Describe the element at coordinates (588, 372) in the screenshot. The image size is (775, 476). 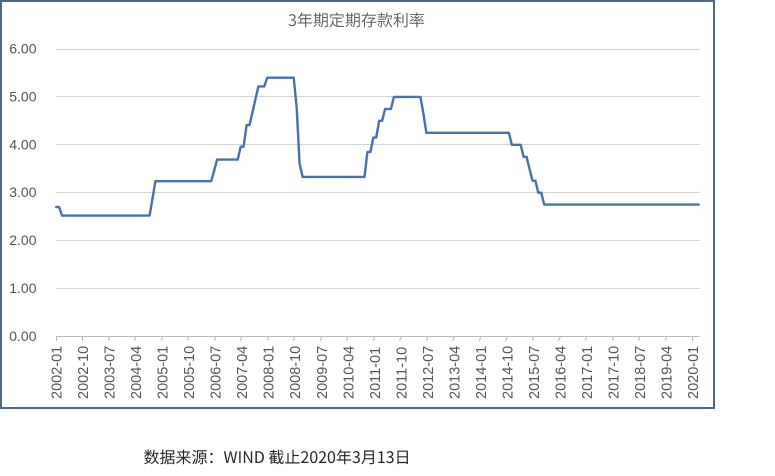
I see `svg-text: 2017-01` at that location.